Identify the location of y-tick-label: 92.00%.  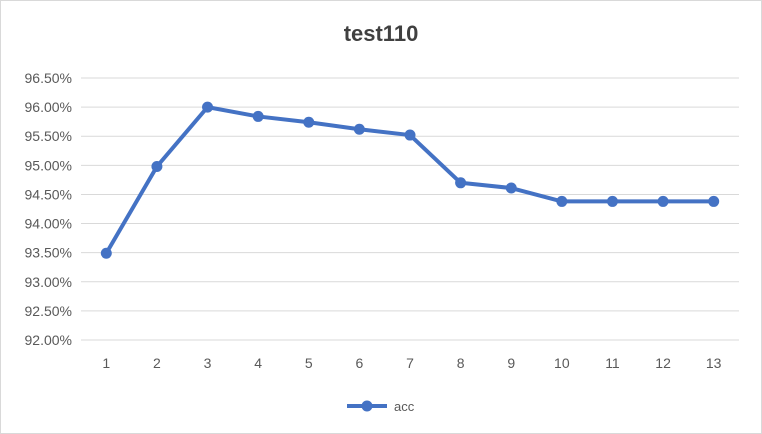
(48, 340).